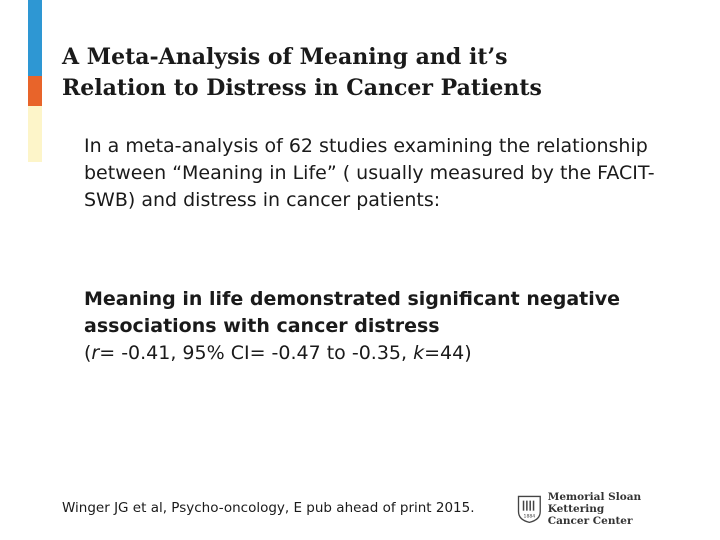 The width and height of the screenshot is (720, 540). I want to click on accent-bar-cream, so click(35, 134).